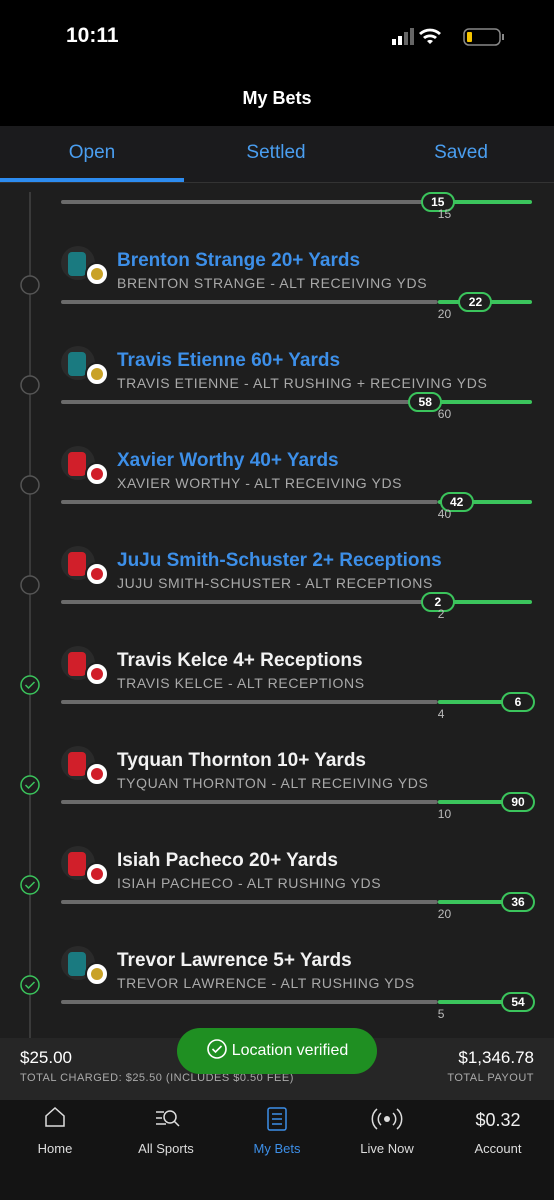 The width and height of the screenshot is (554, 1200). I want to click on bottom-nav, so click(277, 1150).